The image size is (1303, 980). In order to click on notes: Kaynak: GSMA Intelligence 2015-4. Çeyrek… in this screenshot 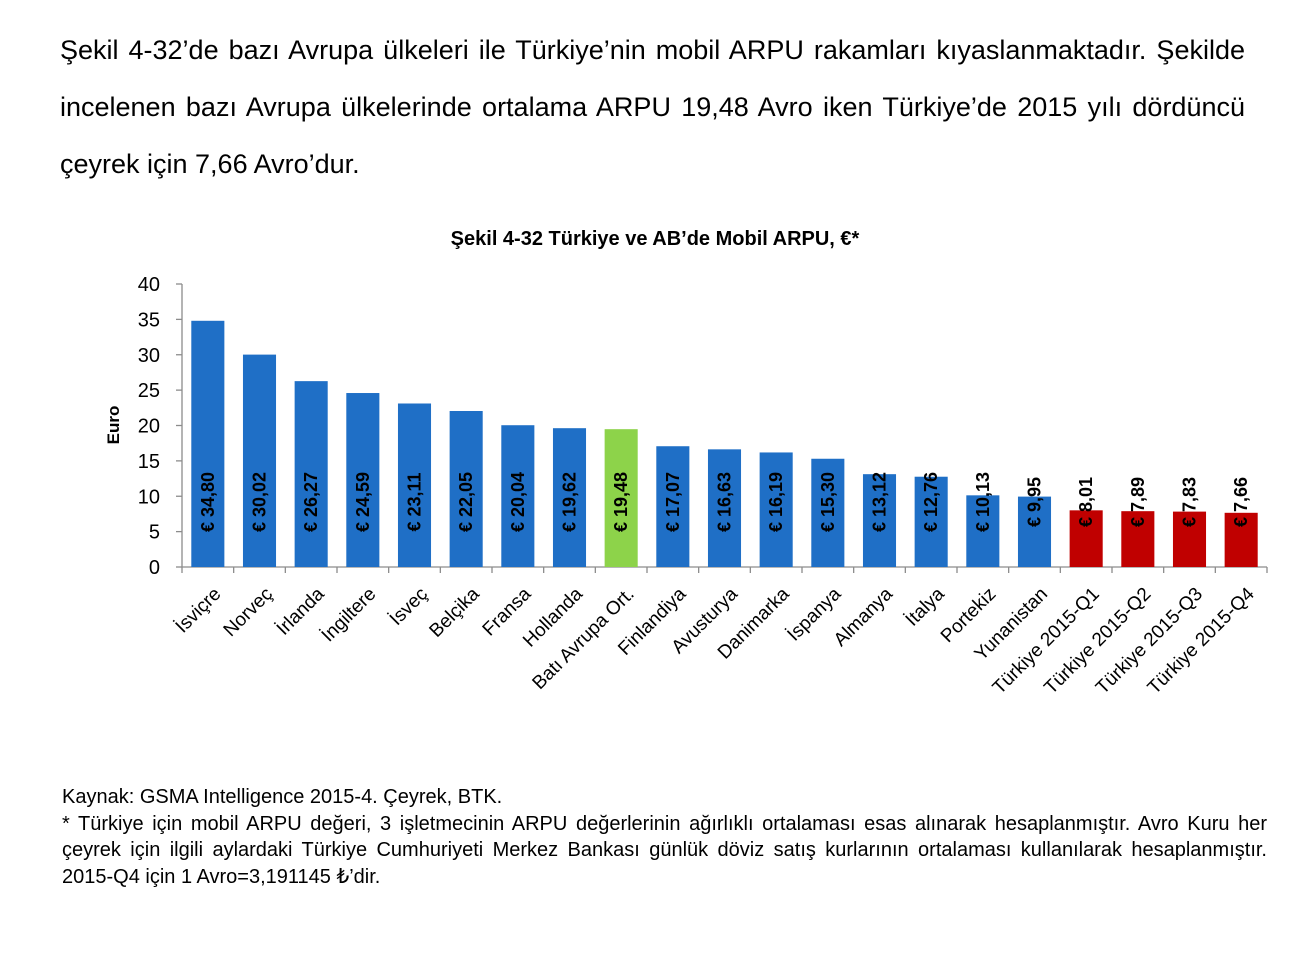, I will do `click(664, 837)`.